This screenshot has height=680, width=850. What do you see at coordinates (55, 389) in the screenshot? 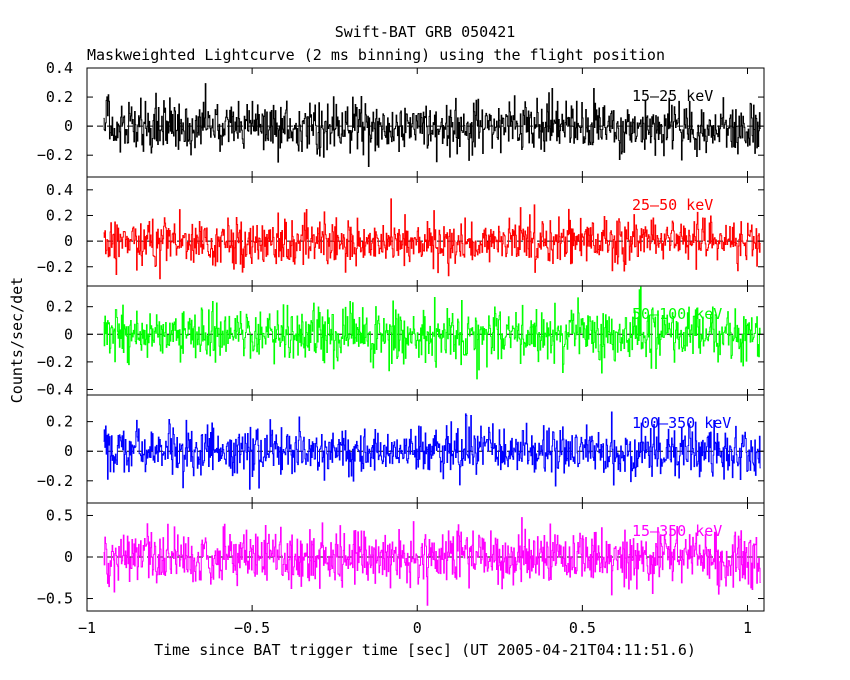
I see `y-tick-label: −0.4` at bounding box center [55, 389].